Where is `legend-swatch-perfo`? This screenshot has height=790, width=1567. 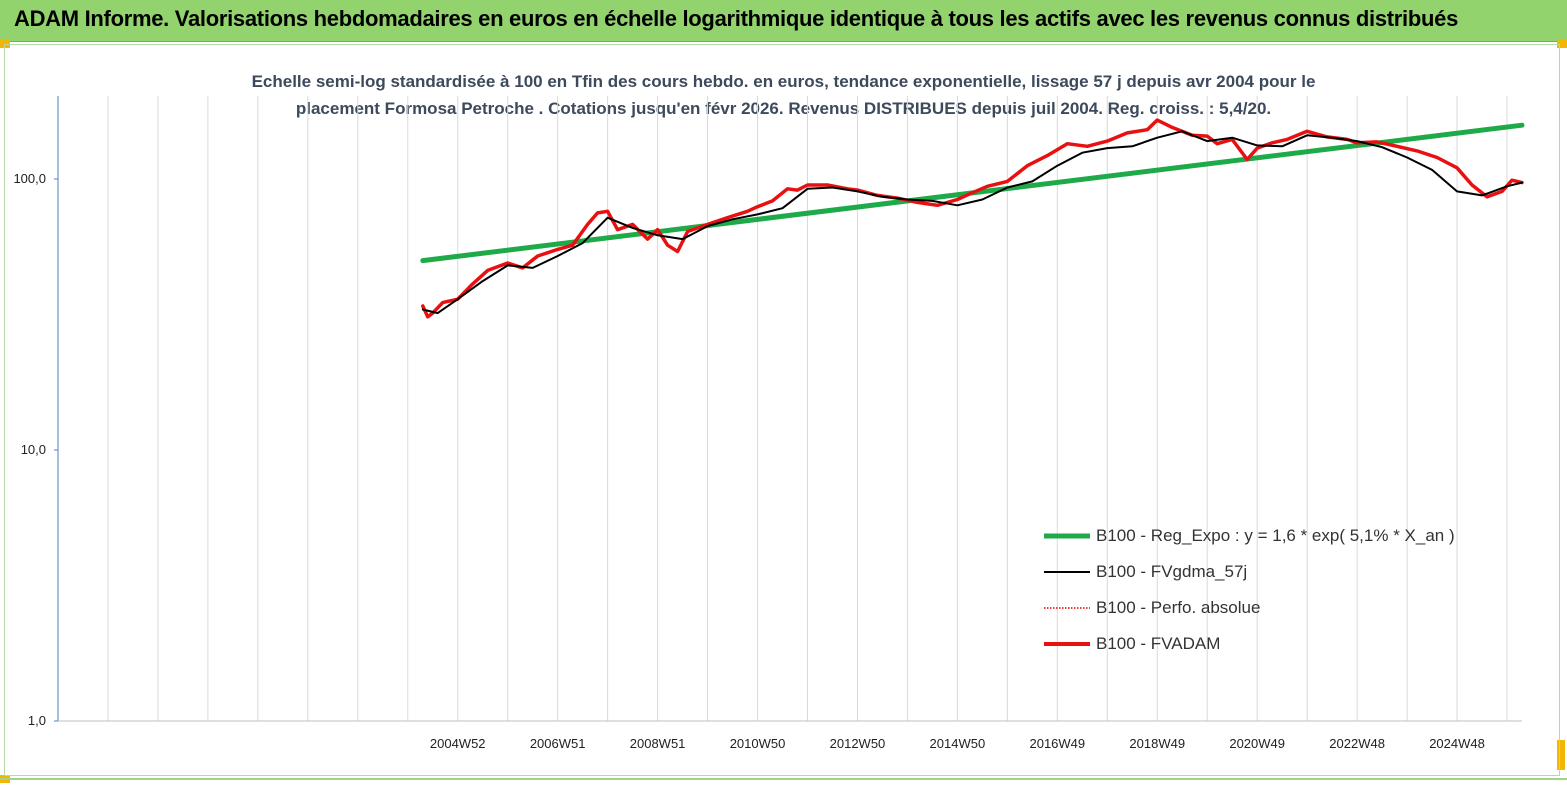
legend-swatch-perfo is located at coordinates (1067, 608).